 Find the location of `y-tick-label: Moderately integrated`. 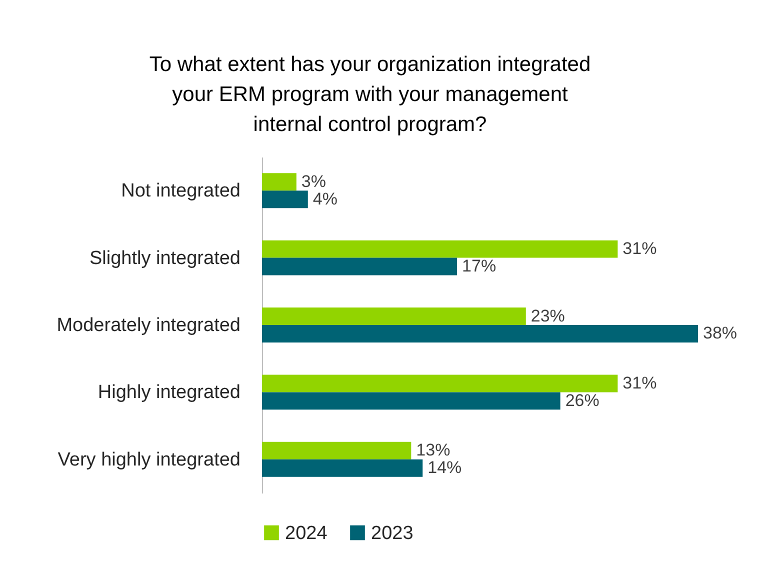

y-tick-label: Moderately integrated is located at coordinates (148, 325).